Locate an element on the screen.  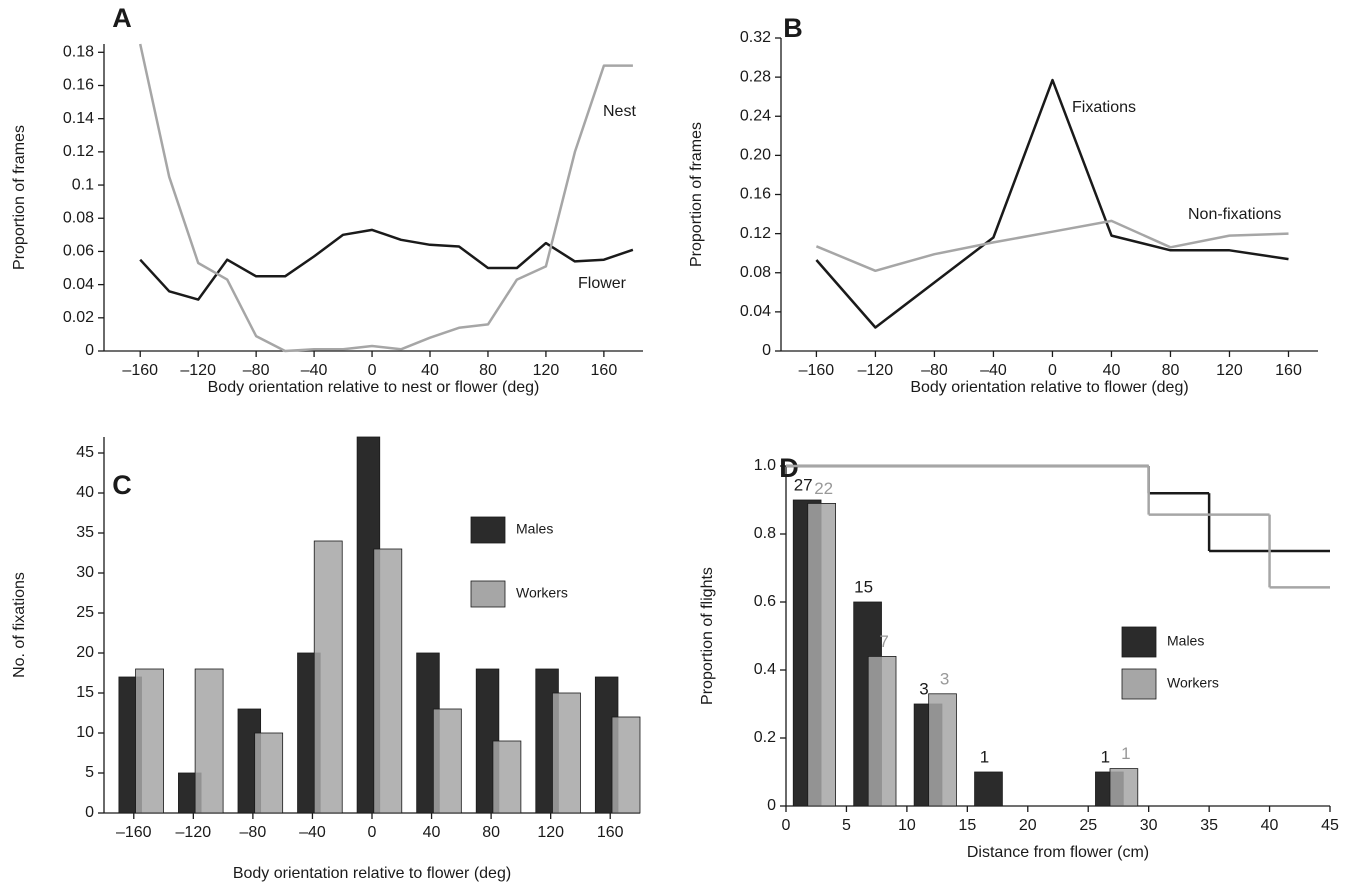
x-tick-label: 25 is located at coordinates (1088, 825).